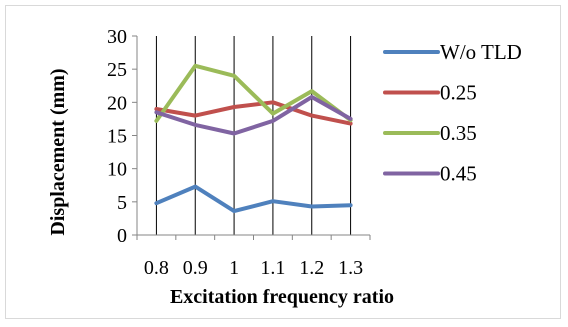  Describe the element at coordinates (117, 103) in the screenshot. I see `y-tick-label-20: 20` at that location.